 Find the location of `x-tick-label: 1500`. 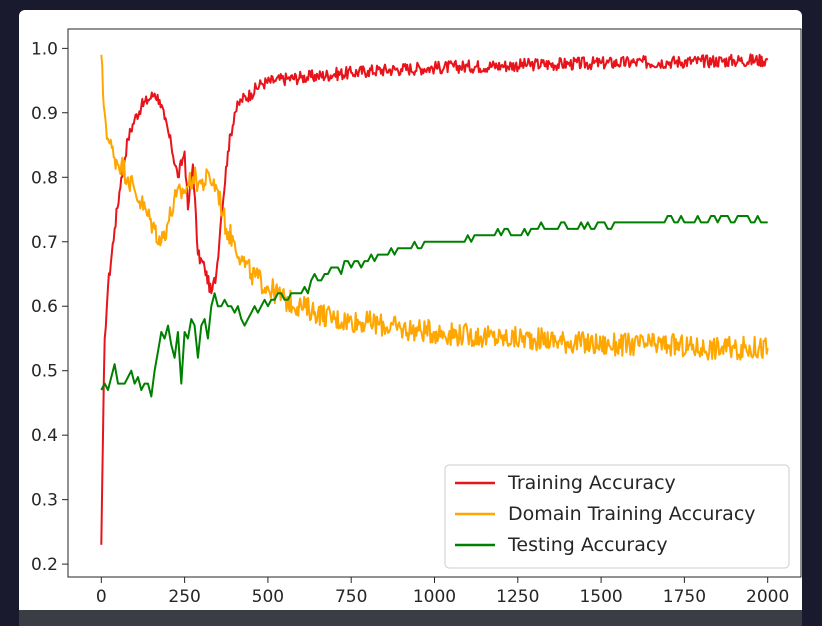

x-tick-label: 1500 is located at coordinates (600, 597).